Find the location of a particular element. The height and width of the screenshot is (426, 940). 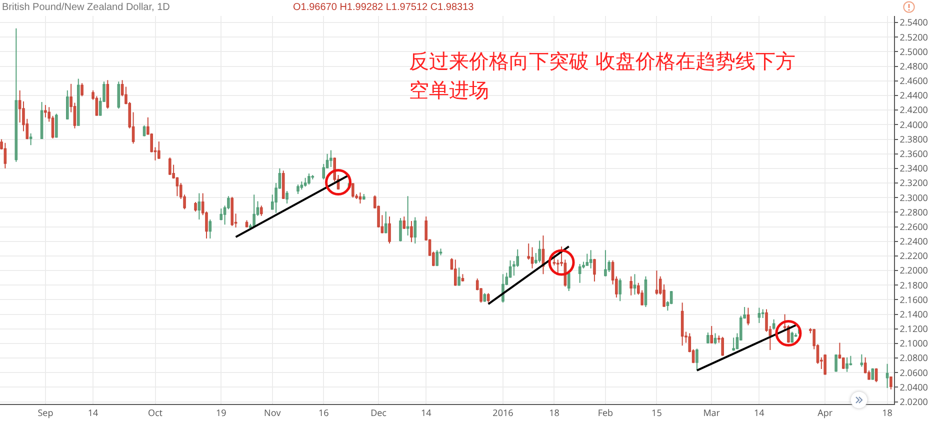

y-tick-label: 2.3200 is located at coordinates (914, 183).